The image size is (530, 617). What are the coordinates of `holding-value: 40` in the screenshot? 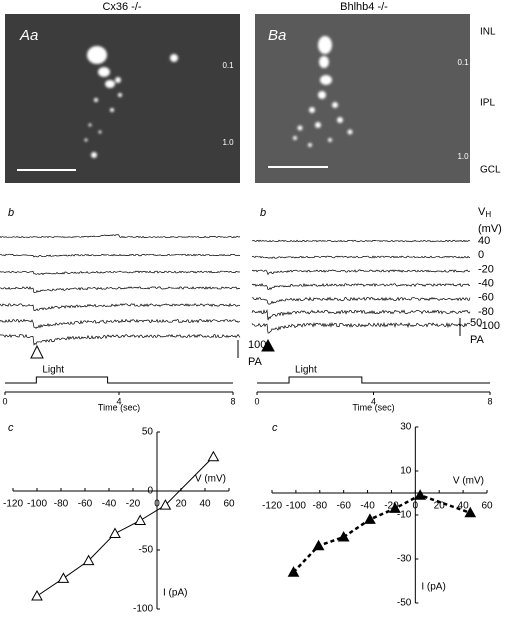 It's located at (484, 241).